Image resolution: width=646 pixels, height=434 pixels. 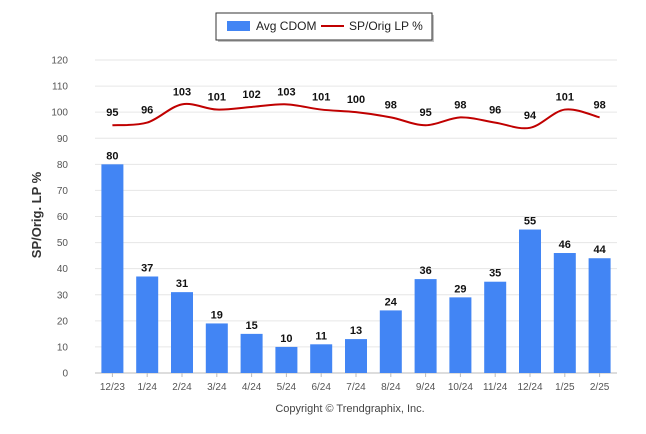 What do you see at coordinates (600, 387) in the screenshot?
I see `x-tick-label: 2/25` at bounding box center [600, 387].